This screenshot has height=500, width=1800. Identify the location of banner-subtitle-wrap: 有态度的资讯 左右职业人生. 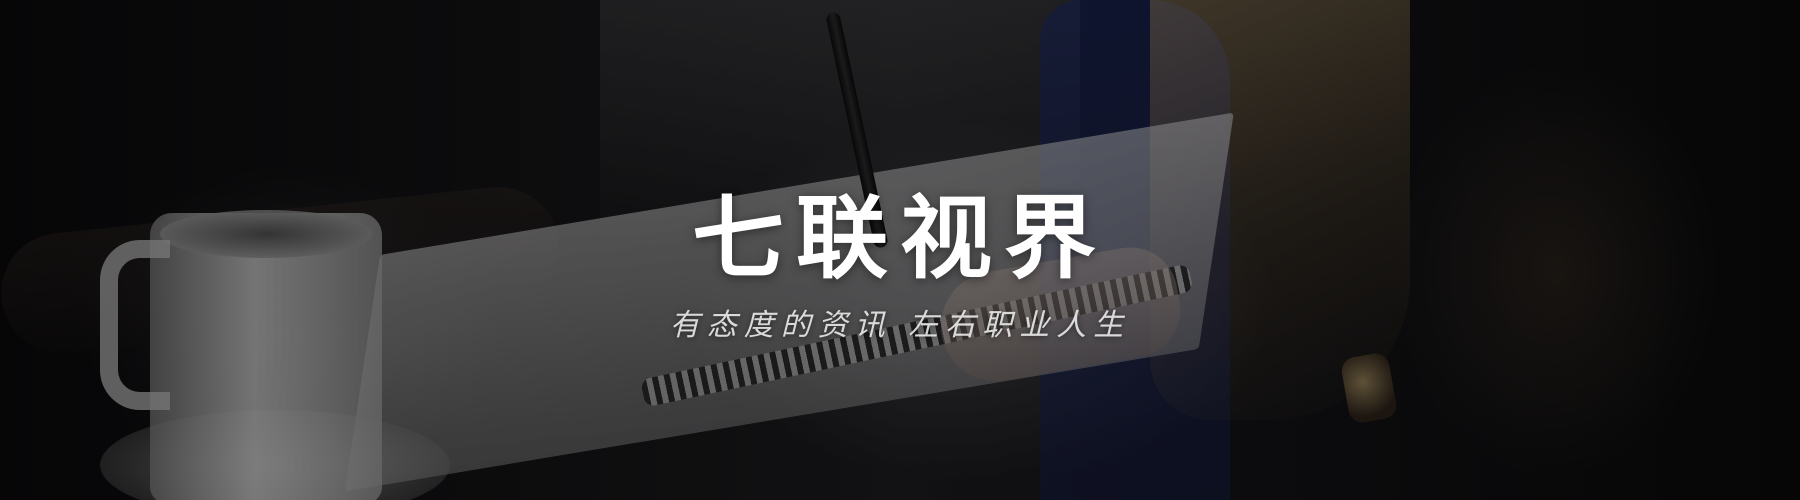
(900, 326).